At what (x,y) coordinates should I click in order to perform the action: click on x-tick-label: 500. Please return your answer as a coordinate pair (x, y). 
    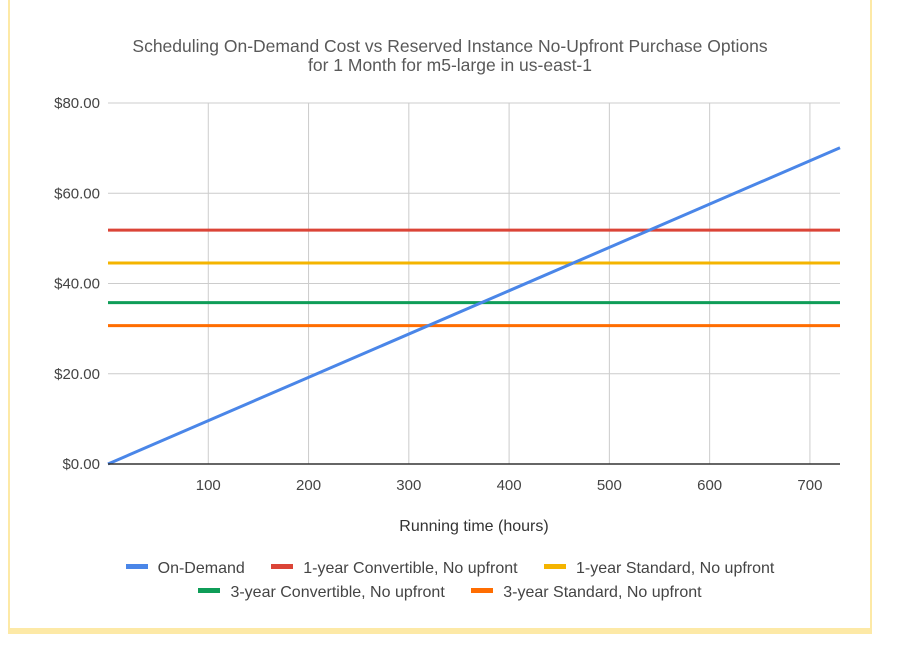
    Looking at the image, I should click on (609, 485).